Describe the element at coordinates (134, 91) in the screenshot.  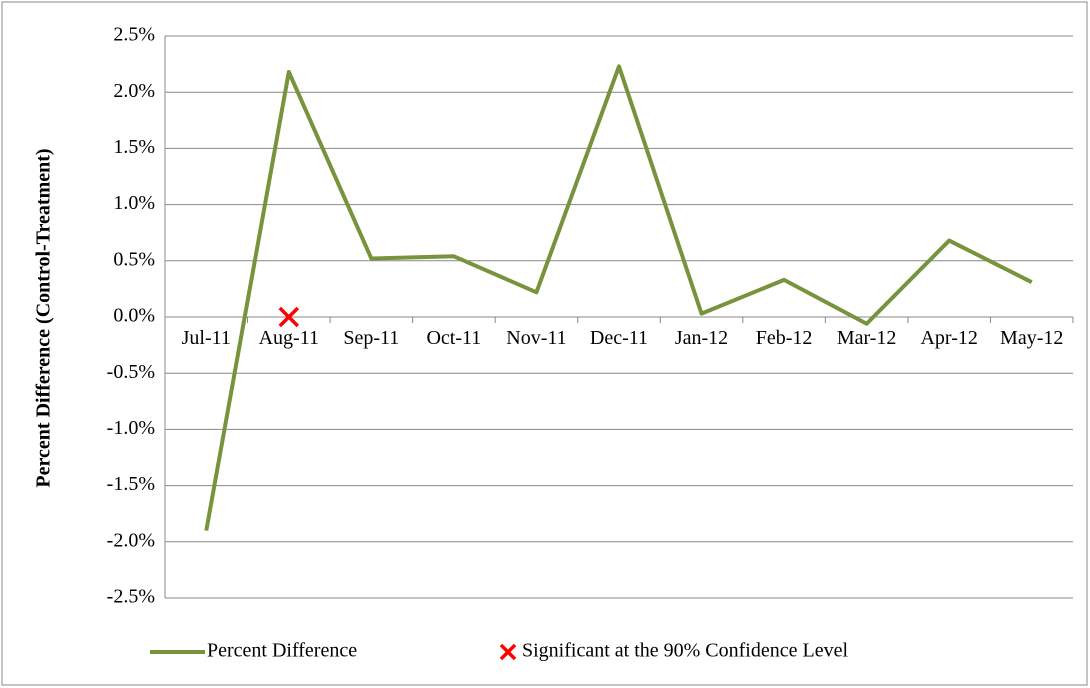
I see `y-tick-label: 2.0%` at that location.